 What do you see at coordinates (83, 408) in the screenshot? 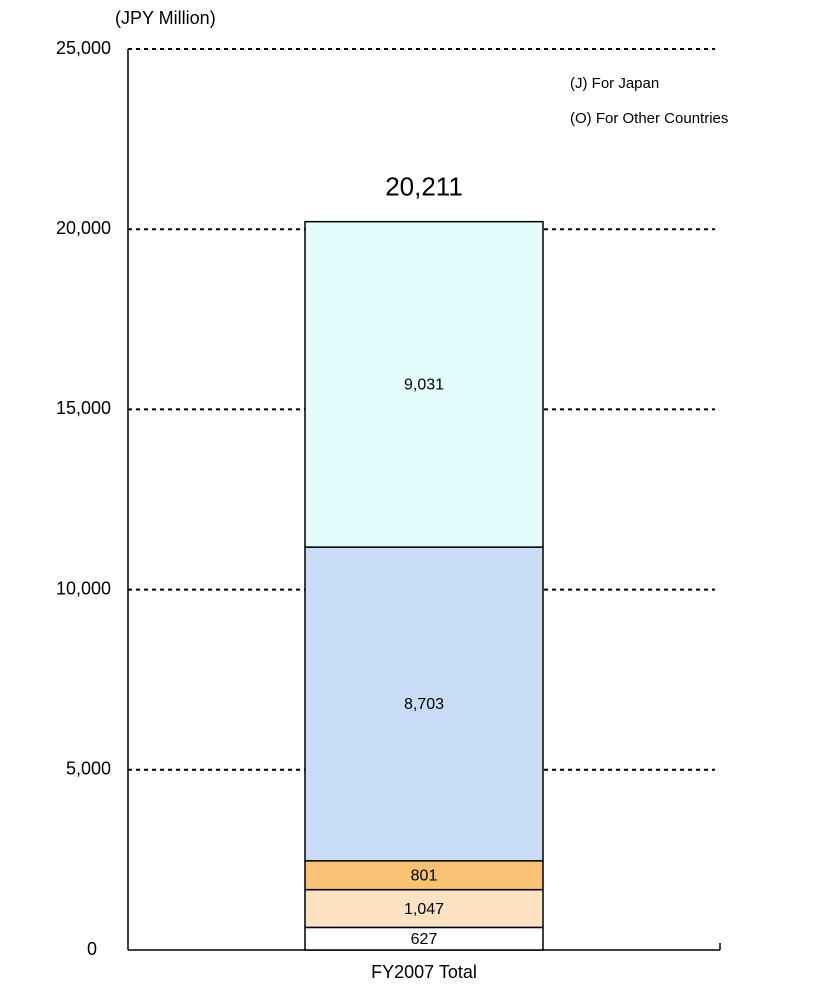
I see `y-tick-label: 15,000` at bounding box center [83, 408].